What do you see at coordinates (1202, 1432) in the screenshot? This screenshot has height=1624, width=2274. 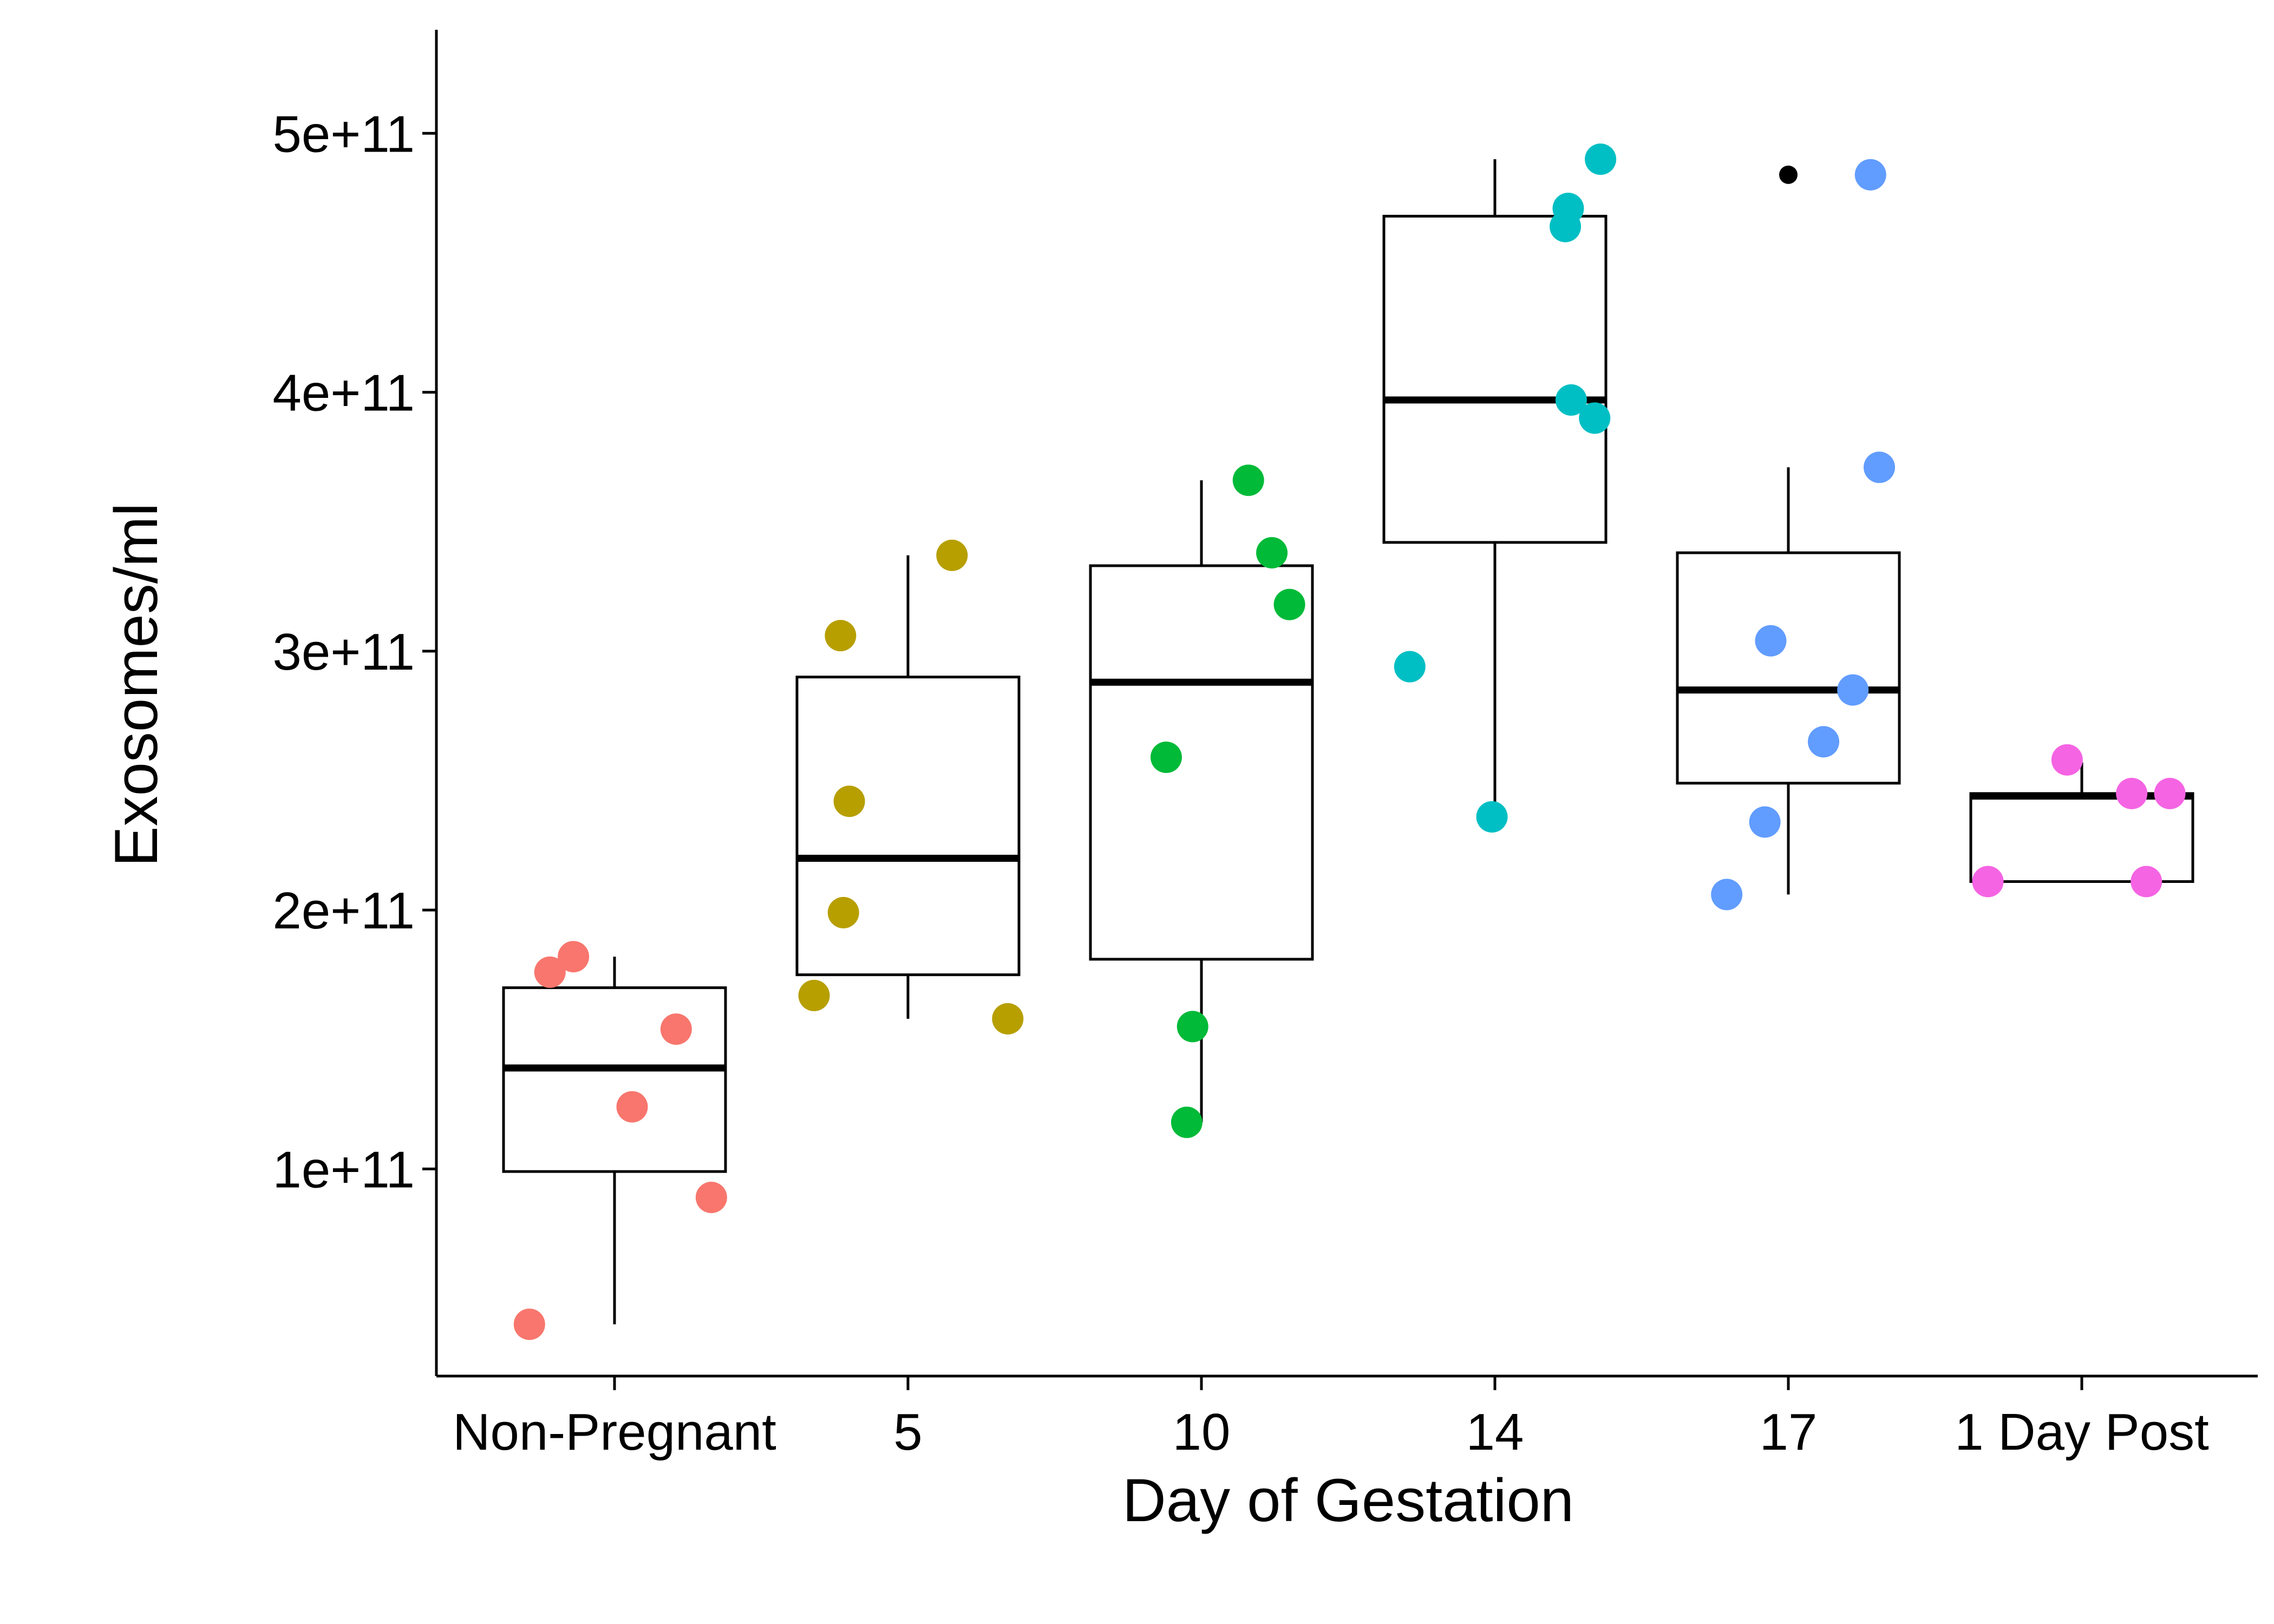 I see `x-tick-label-10: 10` at bounding box center [1202, 1432].